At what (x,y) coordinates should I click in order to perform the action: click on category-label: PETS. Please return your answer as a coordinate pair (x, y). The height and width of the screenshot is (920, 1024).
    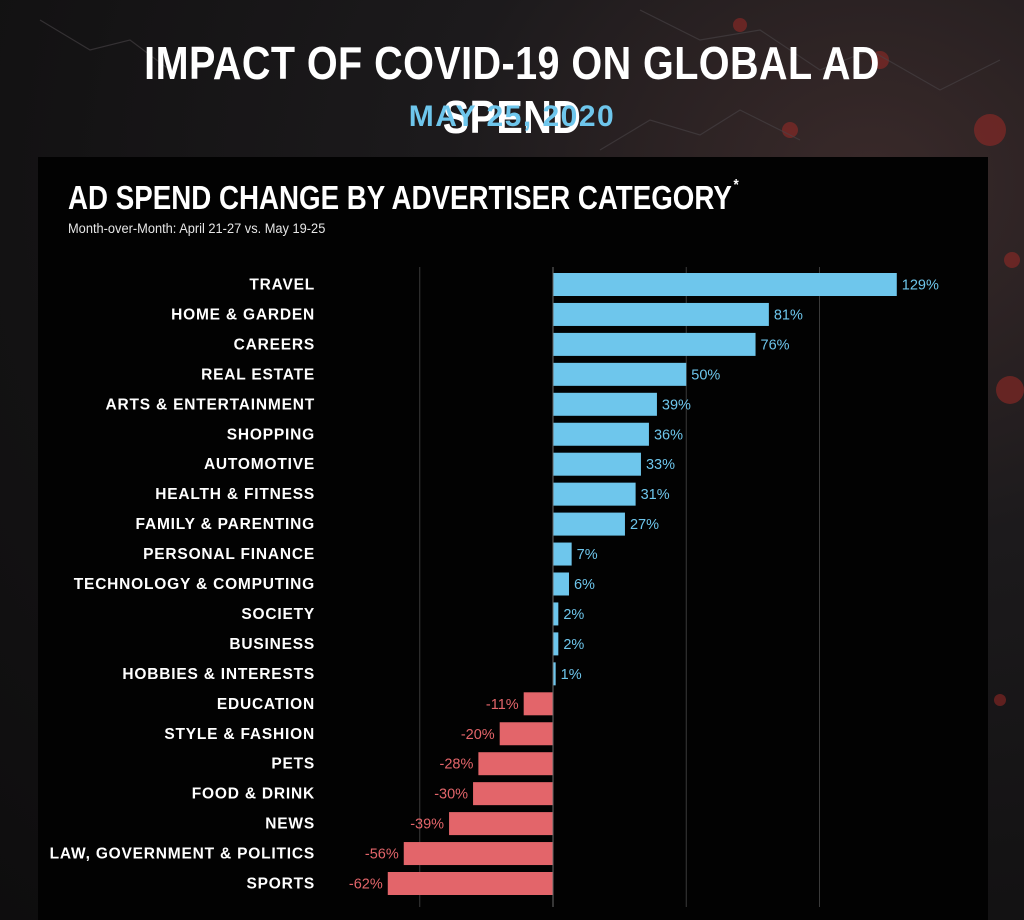
    Looking at the image, I should click on (293, 764).